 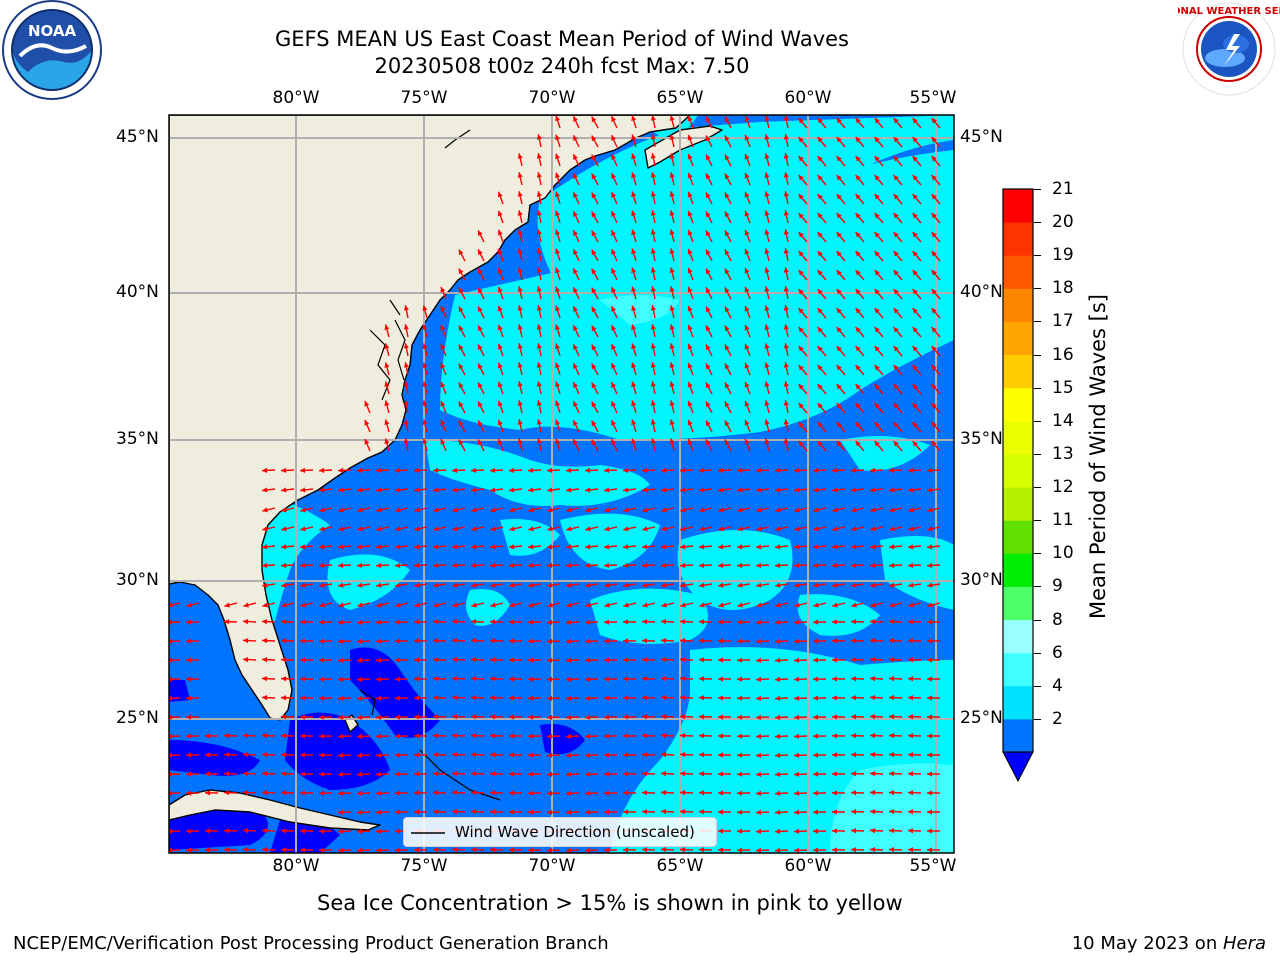 I want to click on lon-label-bottom: 65°W, so click(x=680, y=866).